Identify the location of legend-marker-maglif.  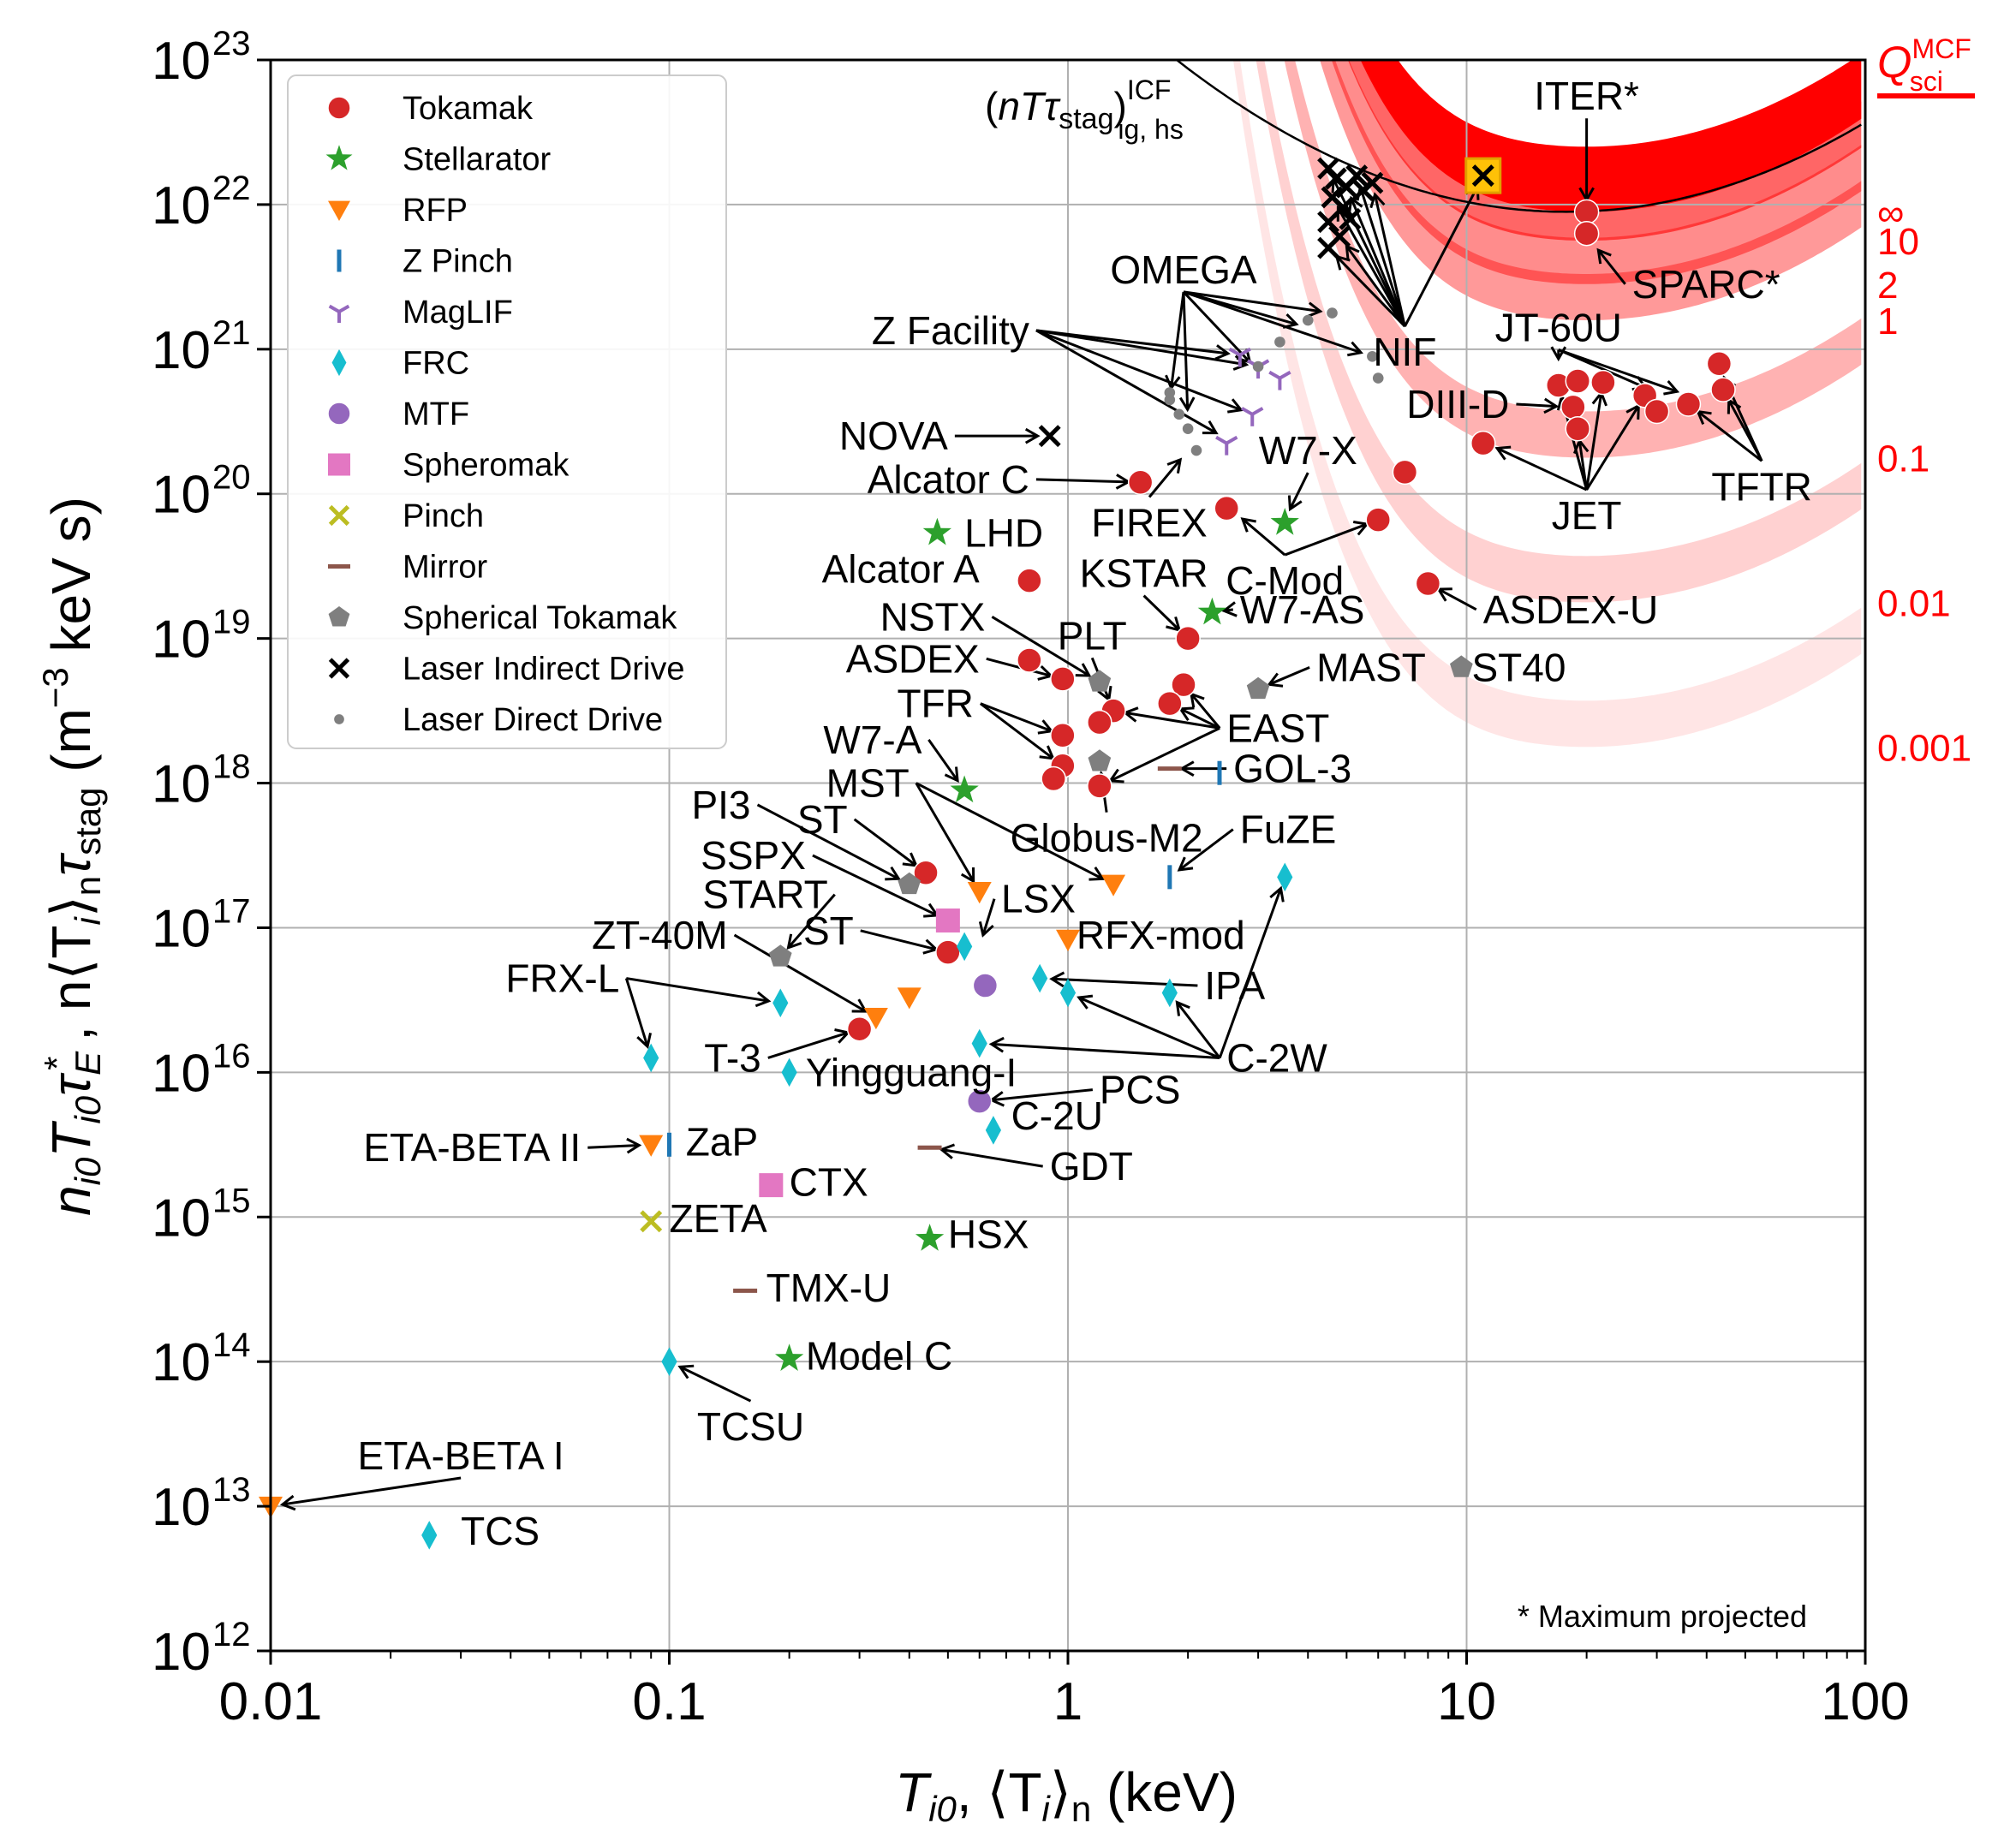
(339, 313).